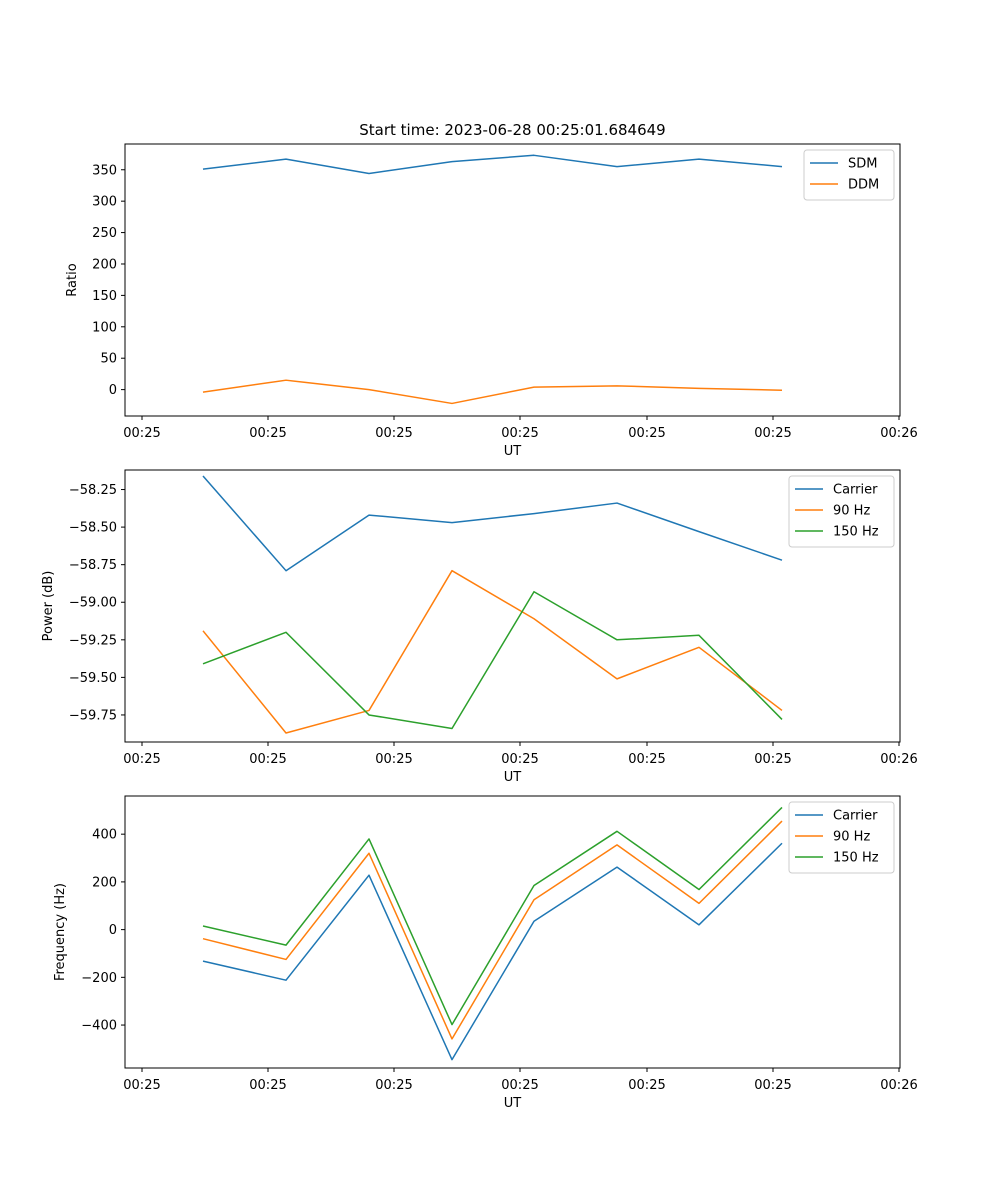 This screenshot has height=1200, width=1000. What do you see at coordinates (393, 759) in the screenshot?
I see `x-tick-label-power-2: 00:25` at bounding box center [393, 759].